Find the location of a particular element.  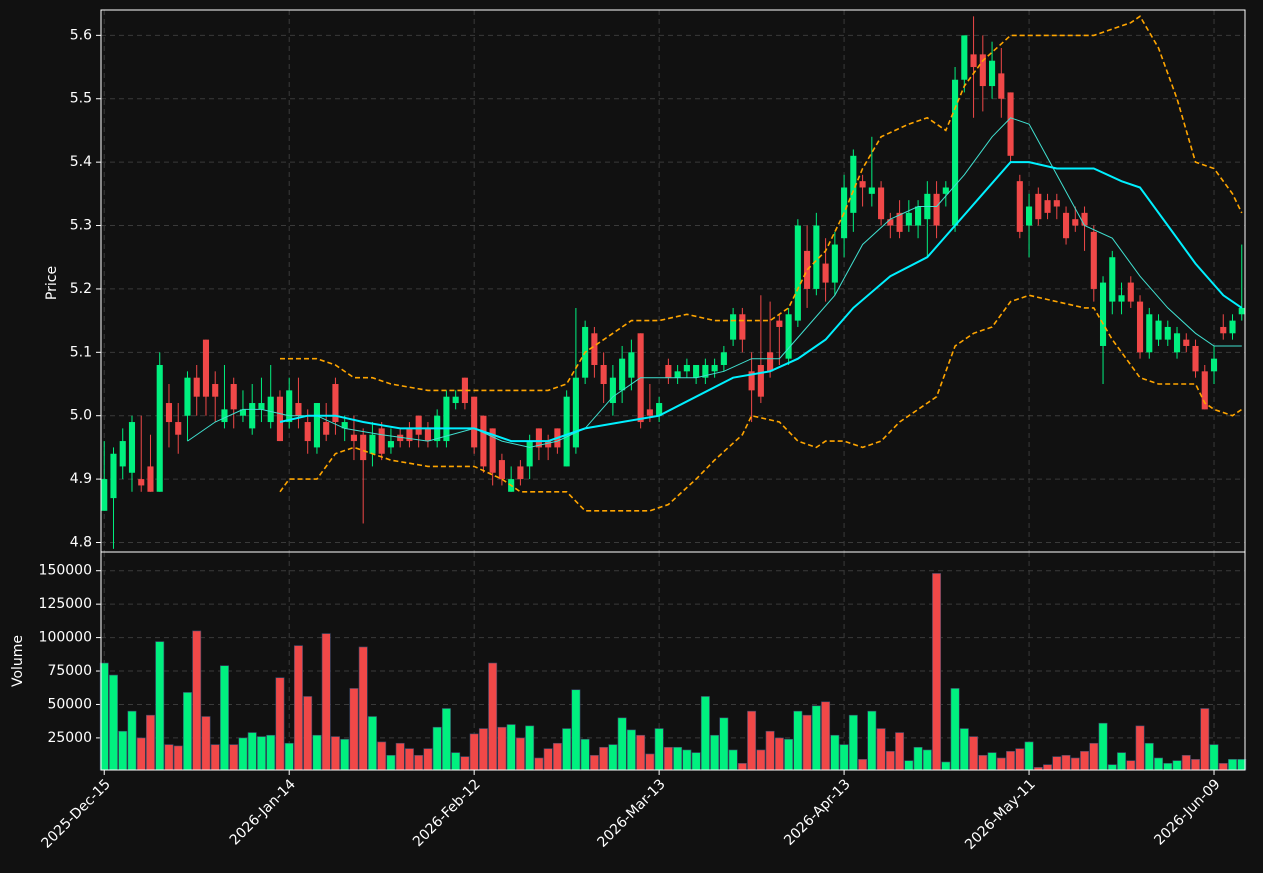

y-tick-label: 5.6 is located at coordinates (81, 35).